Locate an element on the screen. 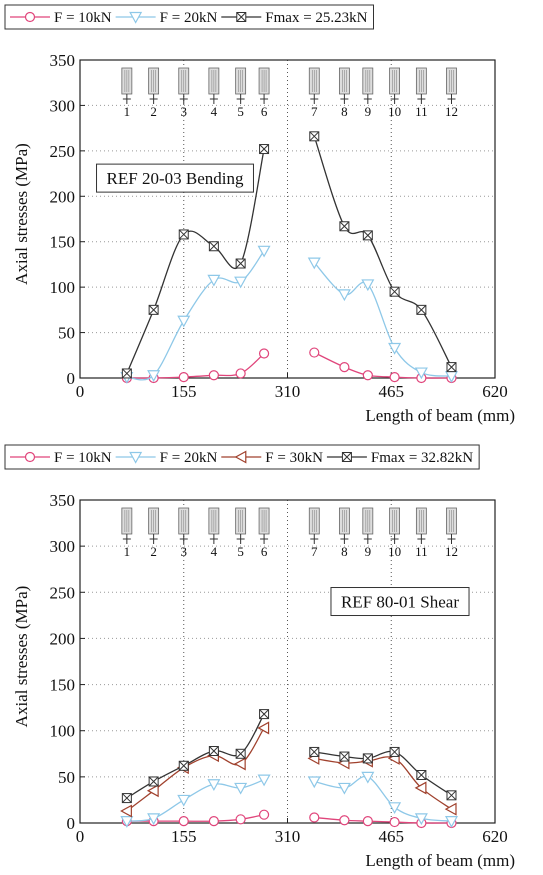 The height and width of the screenshot is (875, 543). legend-label: F = 20kN is located at coordinates (189, 18).